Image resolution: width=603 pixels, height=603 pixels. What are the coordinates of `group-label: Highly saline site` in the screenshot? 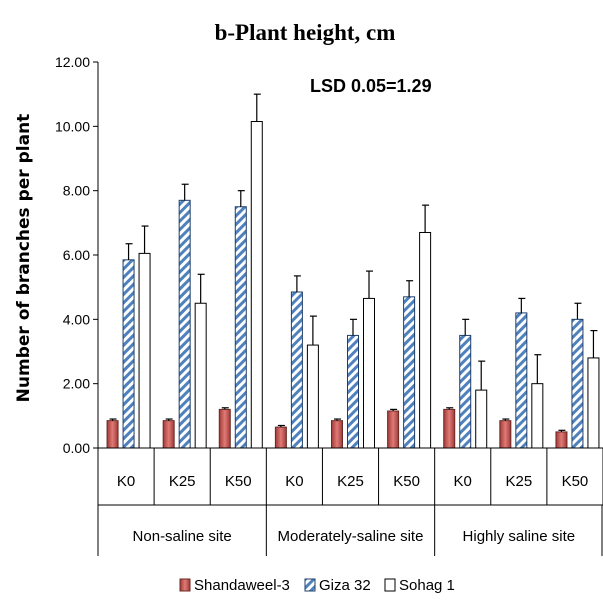 It's located at (519, 536).